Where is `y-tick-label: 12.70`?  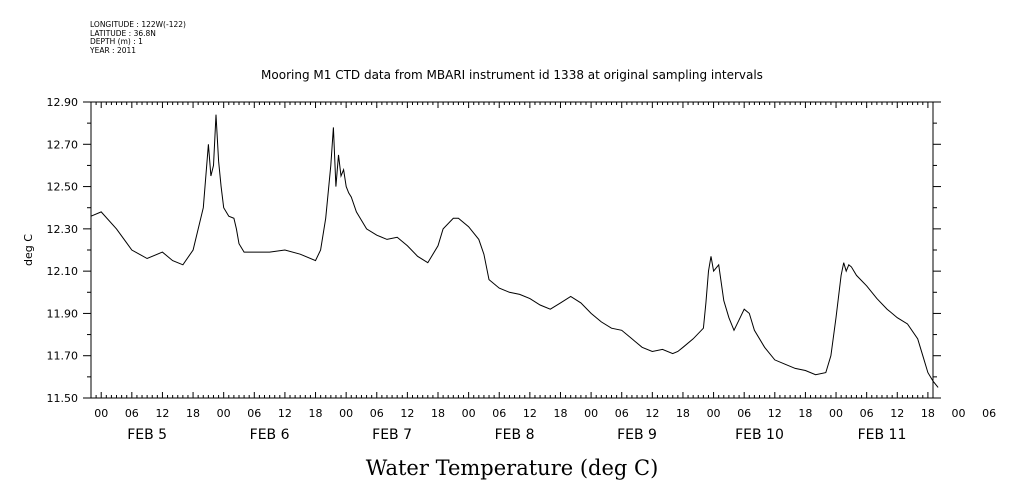 y-tick-label: 12.70 is located at coordinates (63, 144).